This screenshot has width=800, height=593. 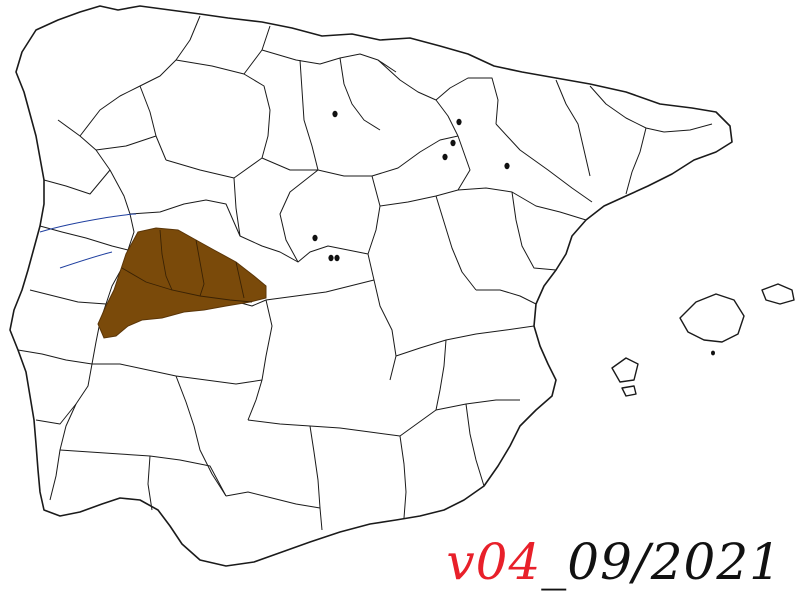 I want to click on species-range-area, so click(x=182, y=283).